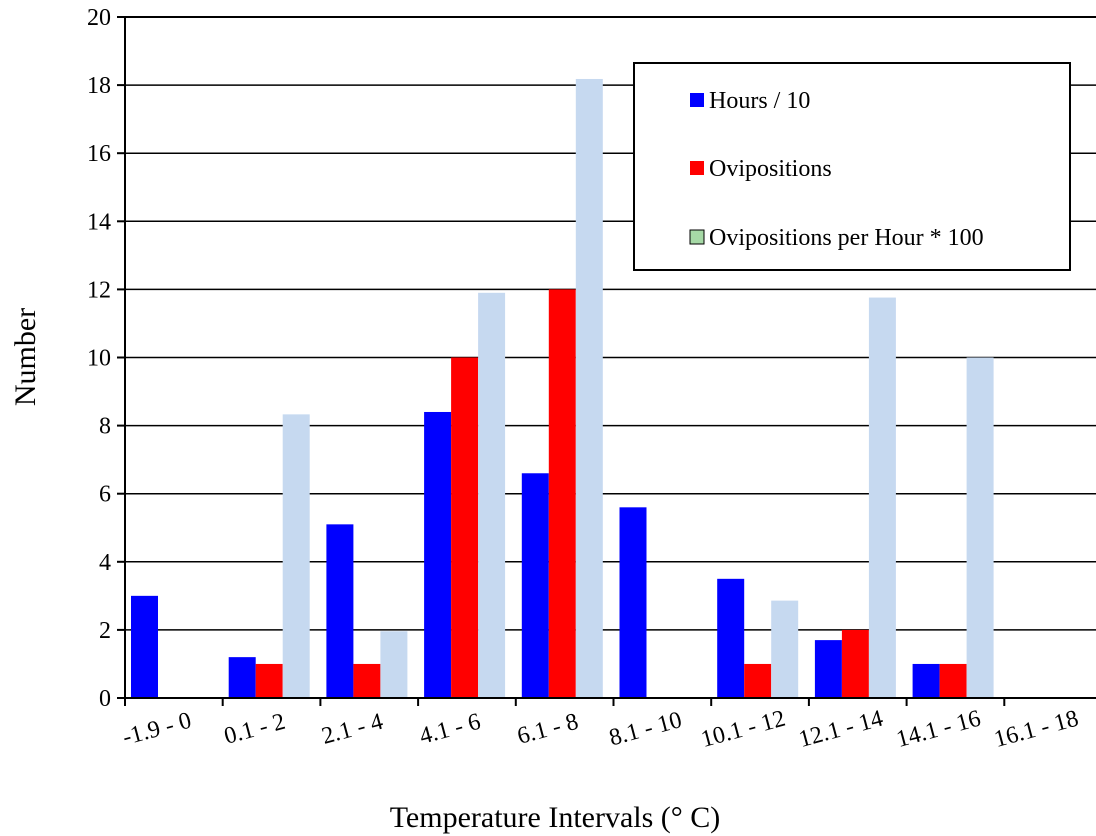  I want to click on x-axis-label: Temperature Intervals (° C), so click(555, 817).